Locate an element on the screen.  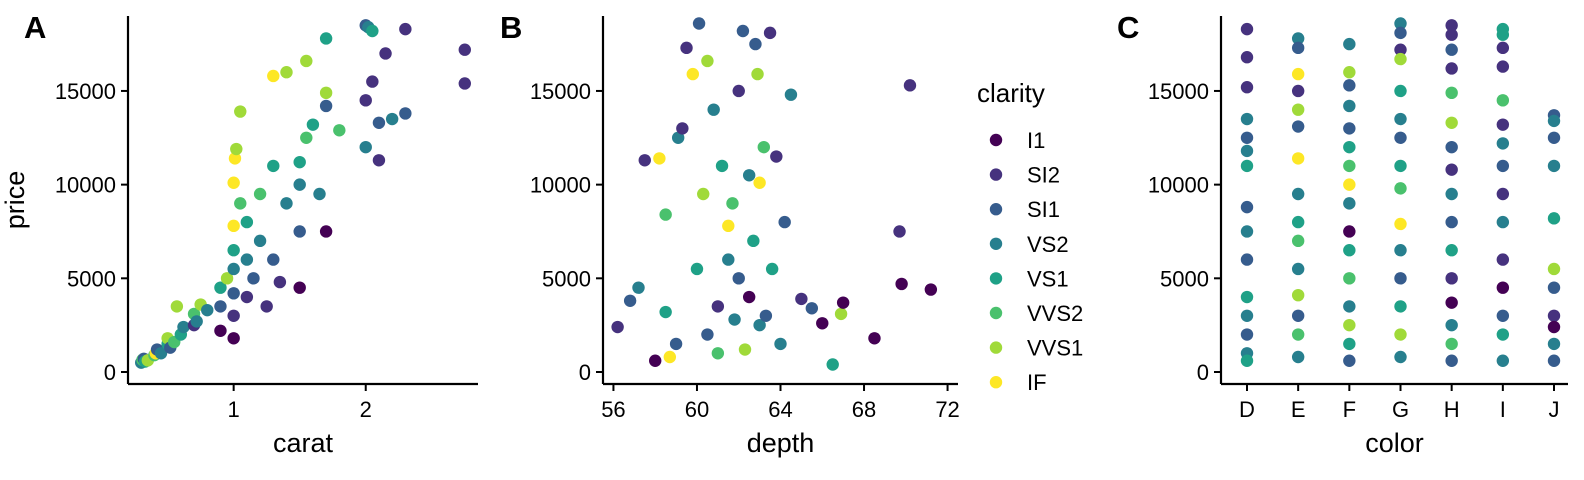
panel-tag: C is located at coordinates (1128, 27).